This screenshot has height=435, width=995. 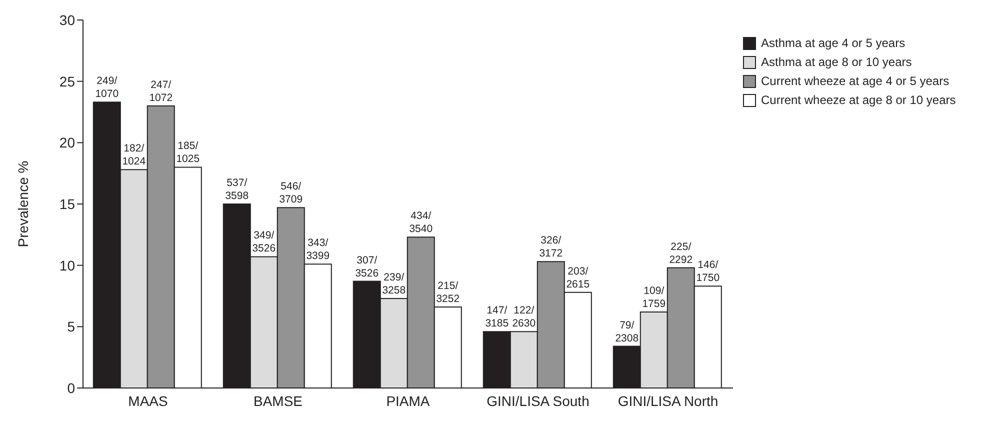 I want to click on y-tick-label: 20, so click(x=67, y=142).